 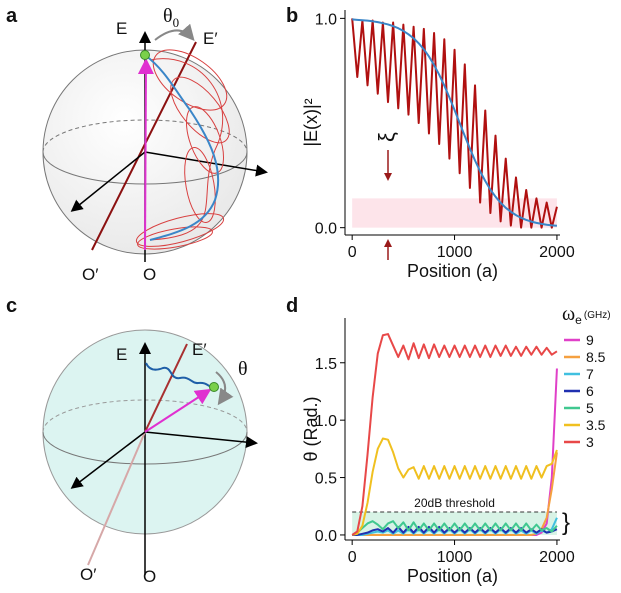 I want to click on y-tick-label: 0.5, so click(x=326, y=479).